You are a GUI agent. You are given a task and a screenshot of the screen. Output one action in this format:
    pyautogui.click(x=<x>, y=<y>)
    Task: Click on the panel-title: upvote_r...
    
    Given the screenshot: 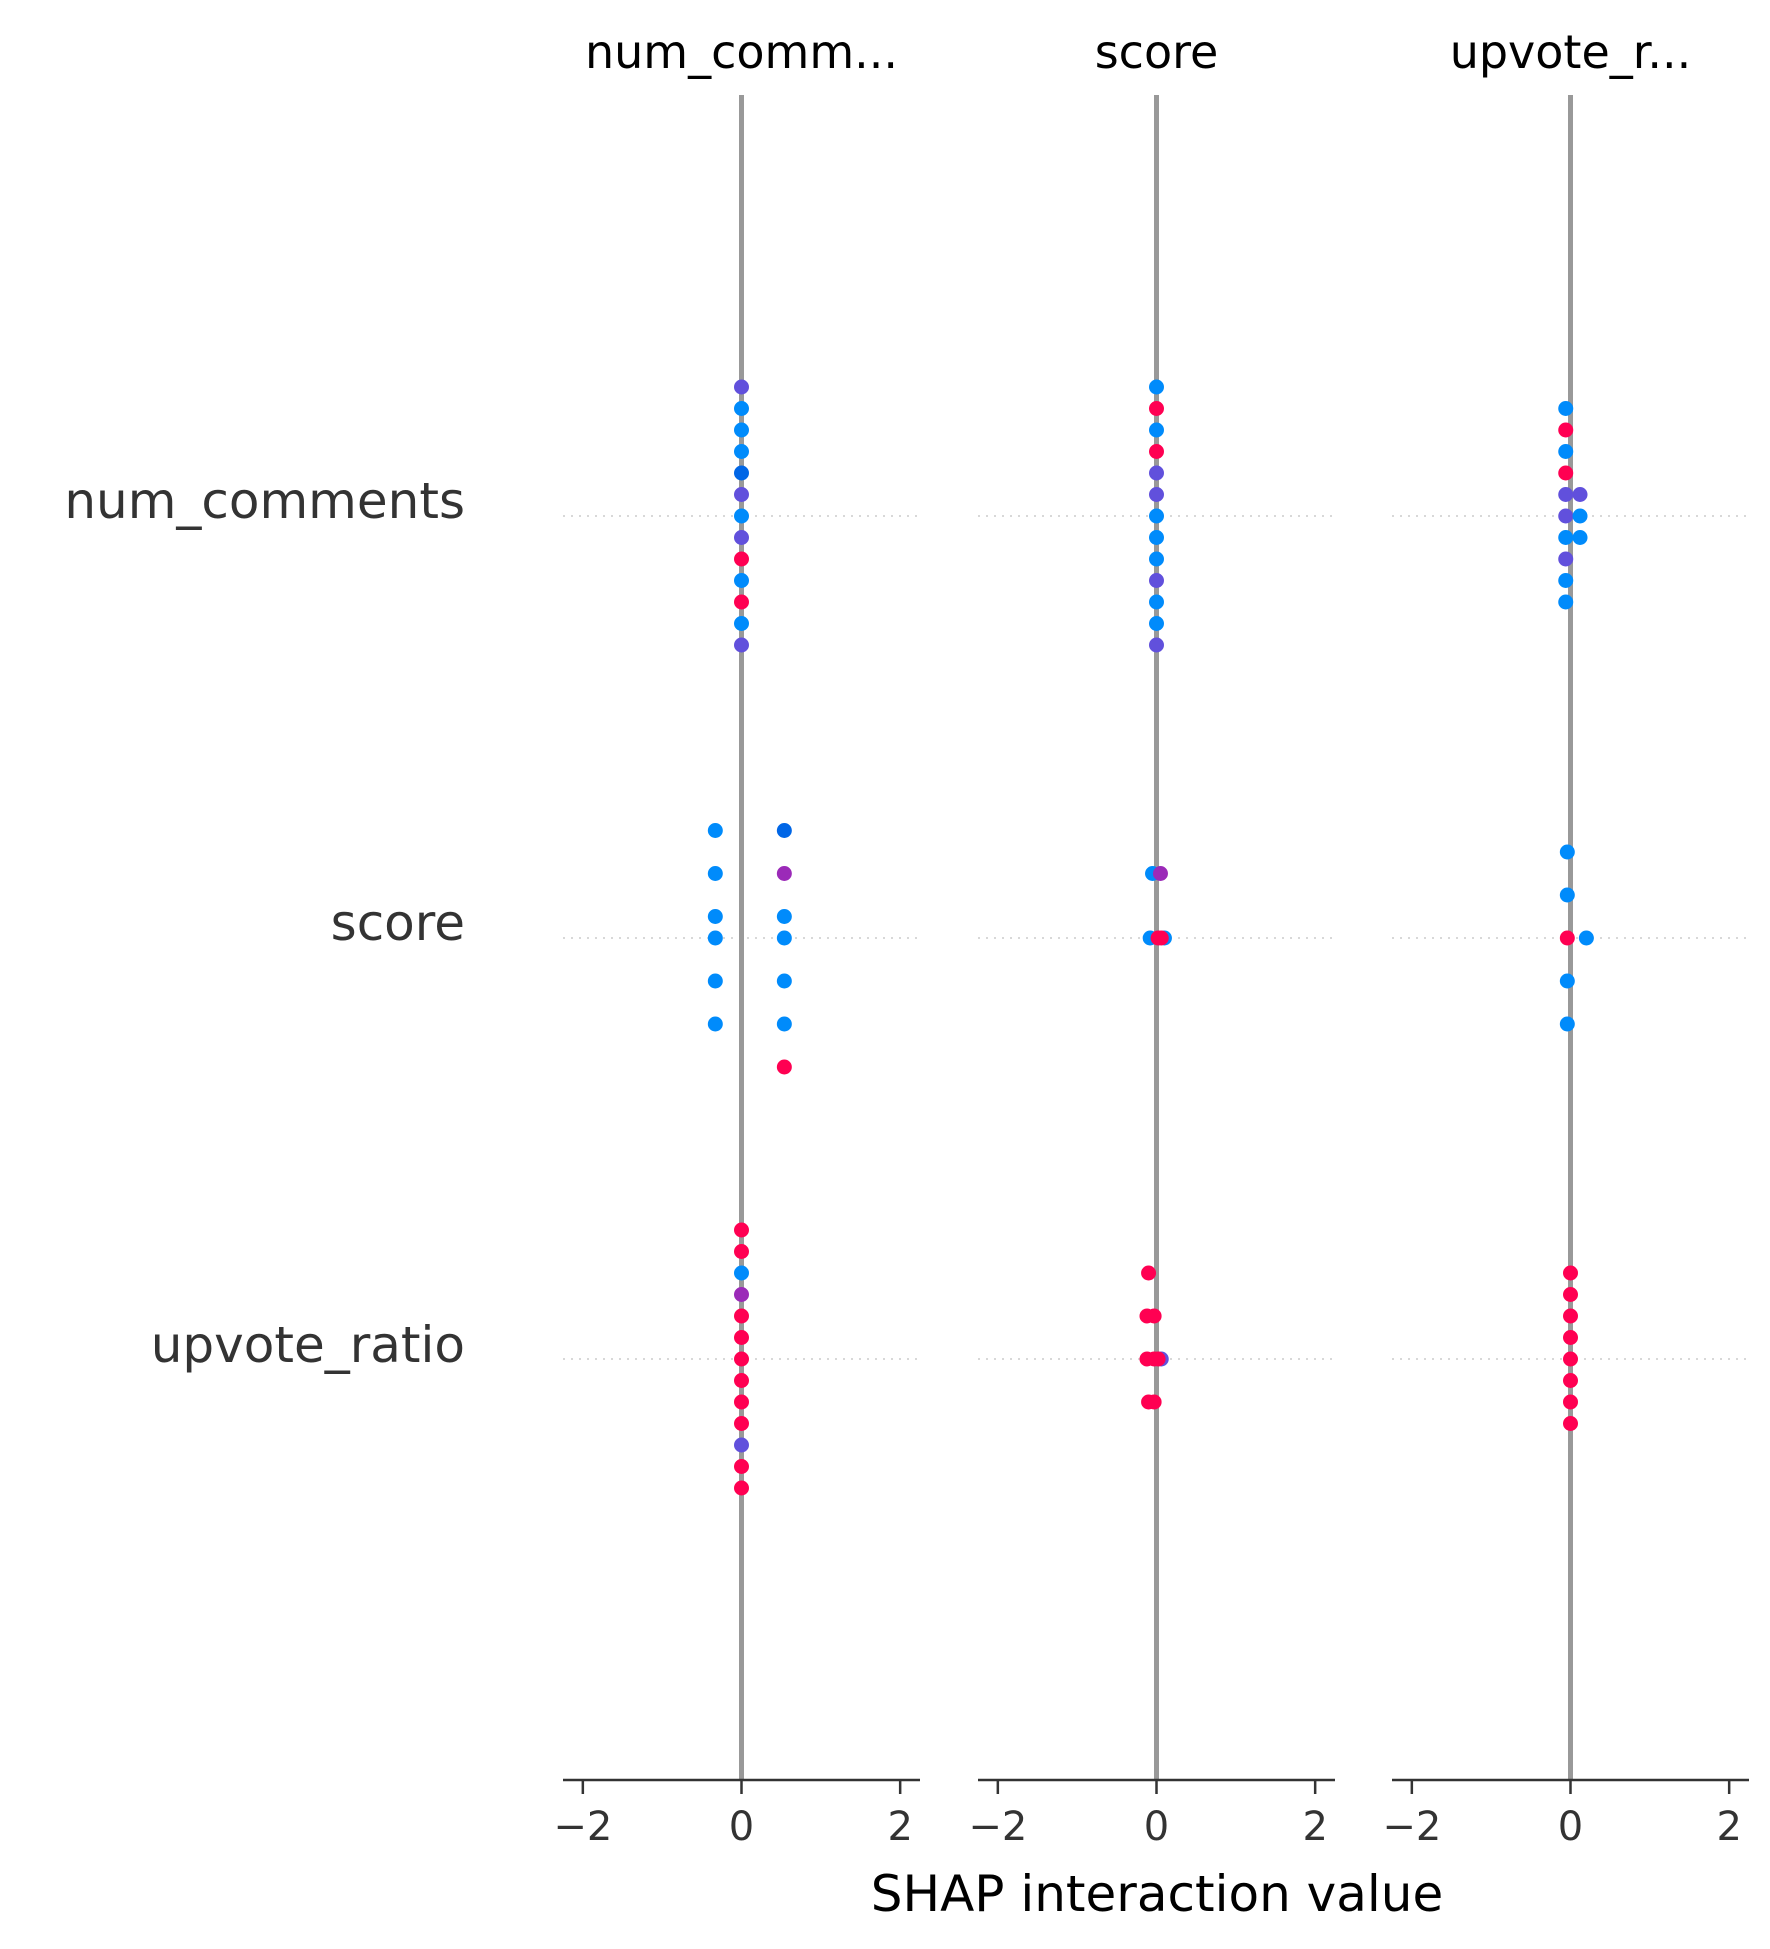 What is the action you would take?
    pyautogui.click(x=1571, y=52)
    